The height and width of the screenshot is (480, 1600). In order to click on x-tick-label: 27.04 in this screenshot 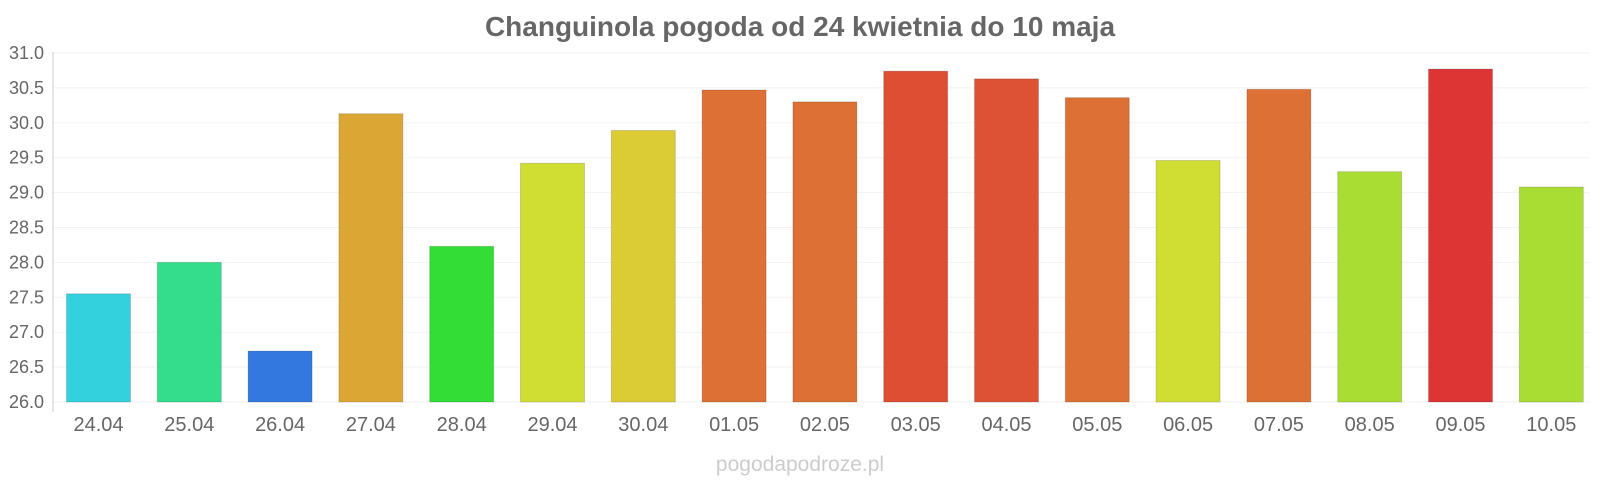, I will do `click(371, 425)`.